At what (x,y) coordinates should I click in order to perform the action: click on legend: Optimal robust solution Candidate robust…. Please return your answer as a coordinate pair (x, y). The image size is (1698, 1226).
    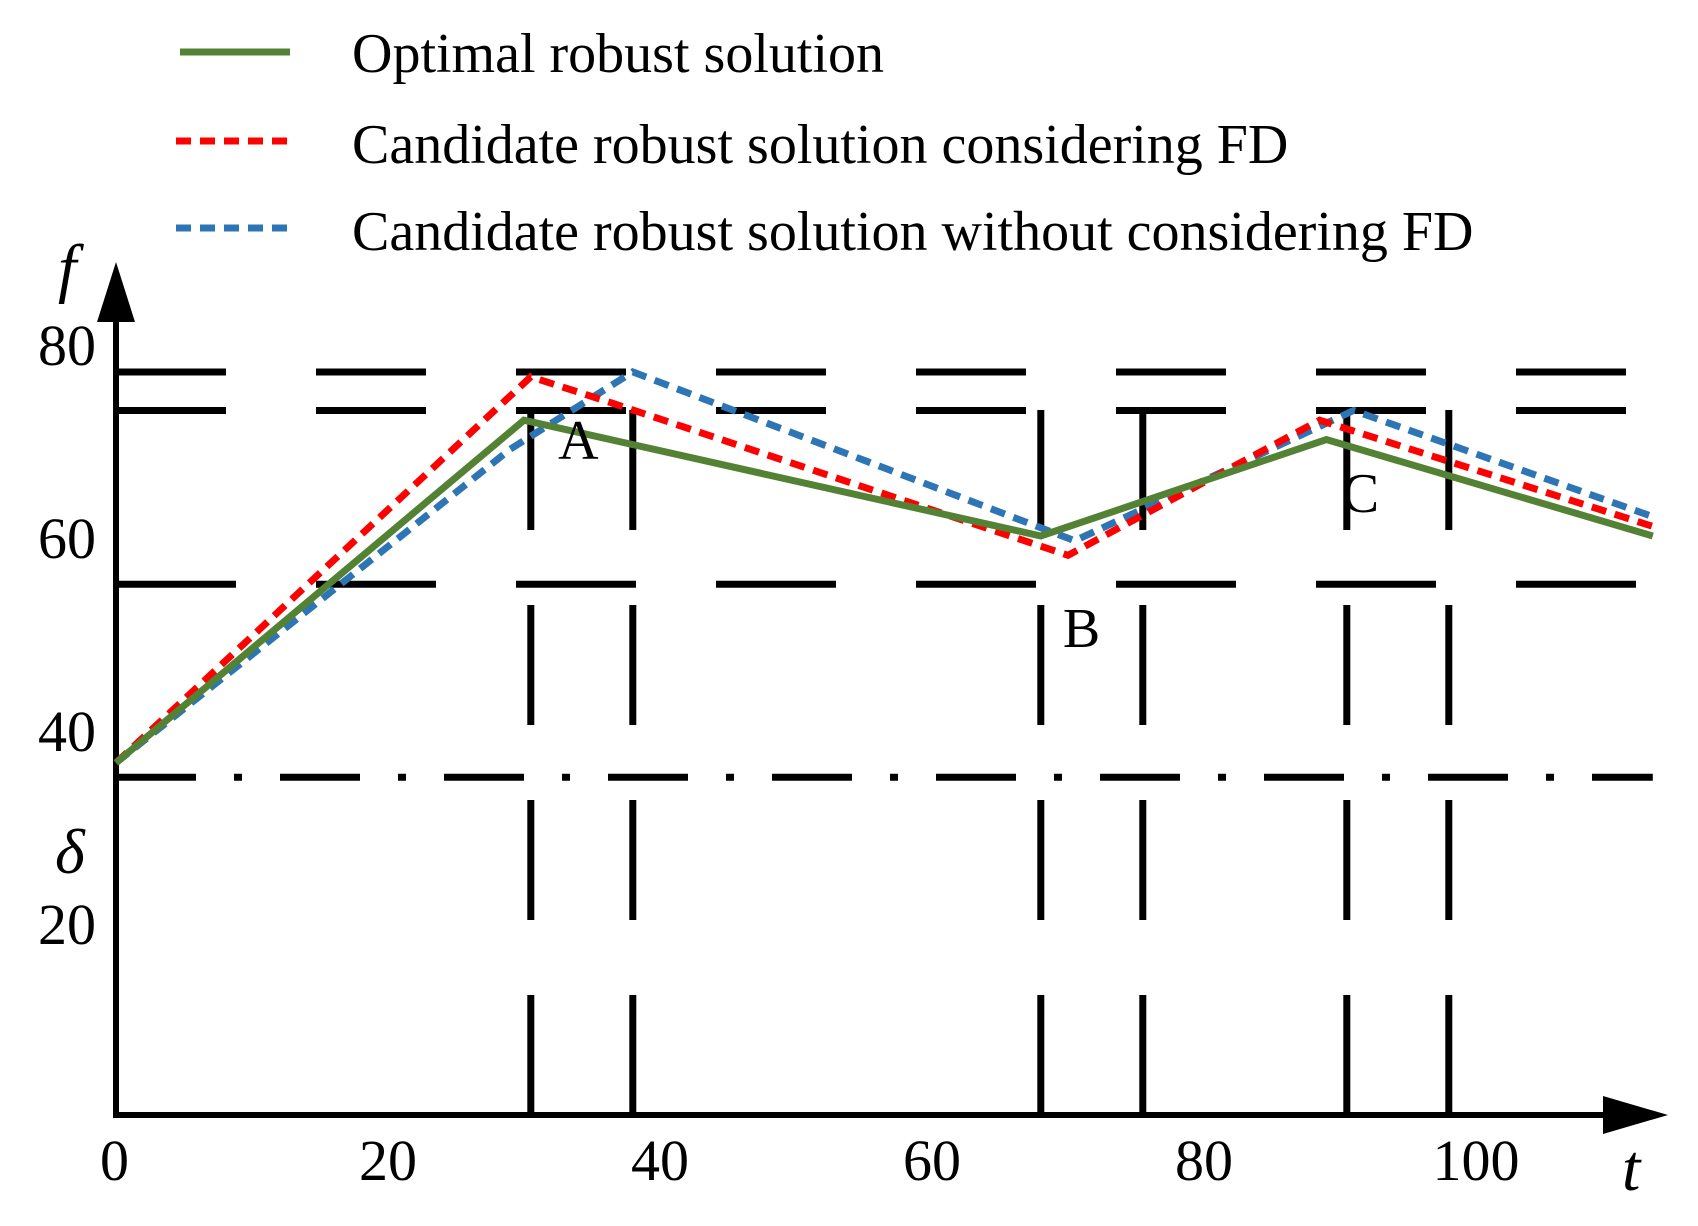
    Looking at the image, I should click on (824, 143).